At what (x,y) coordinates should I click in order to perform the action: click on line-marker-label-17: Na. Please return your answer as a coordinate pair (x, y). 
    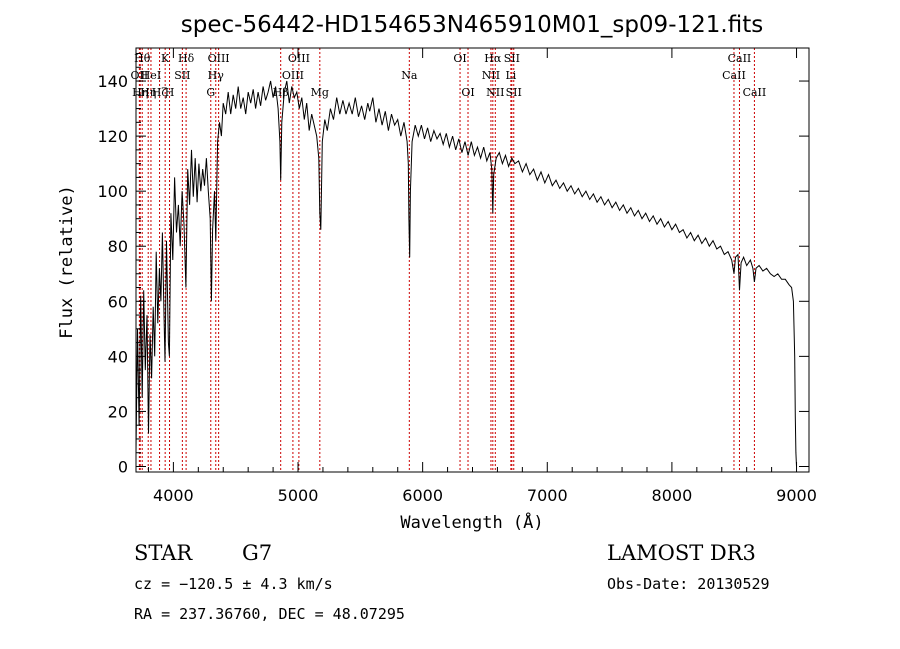
    Looking at the image, I should click on (409, 75).